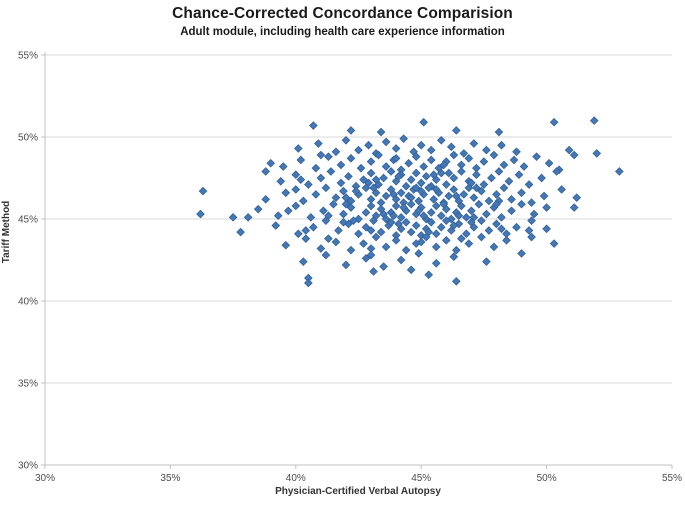 This screenshot has width=685, height=506. I want to click on y-axis-label: Tariff Method, so click(6, 232).